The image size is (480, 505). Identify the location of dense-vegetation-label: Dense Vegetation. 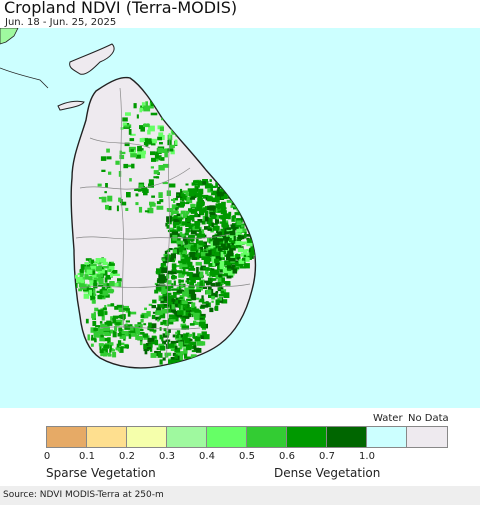
(327, 473).